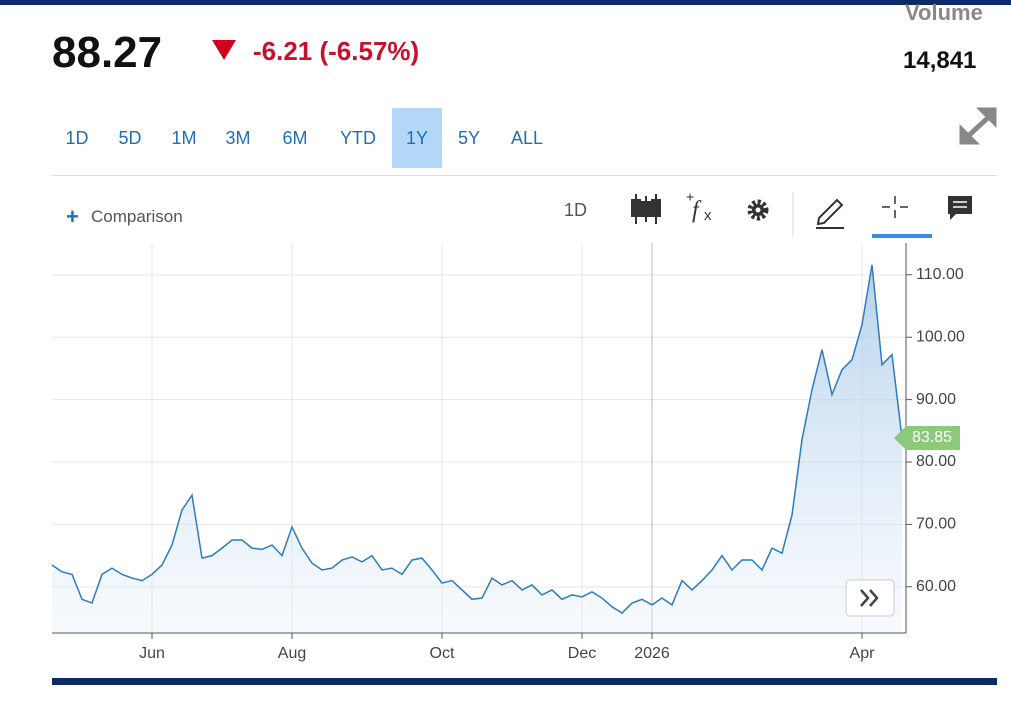 The width and height of the screenshot is (1011, 705). I want to click on scroll-button-icon, so click(869, 598).